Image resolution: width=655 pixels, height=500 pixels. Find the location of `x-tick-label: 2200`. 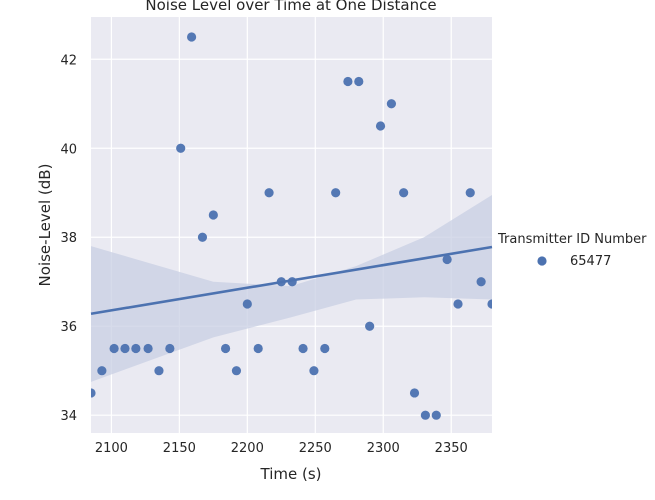

x-tick-label: 2200 is located at coordinates (247, 448).